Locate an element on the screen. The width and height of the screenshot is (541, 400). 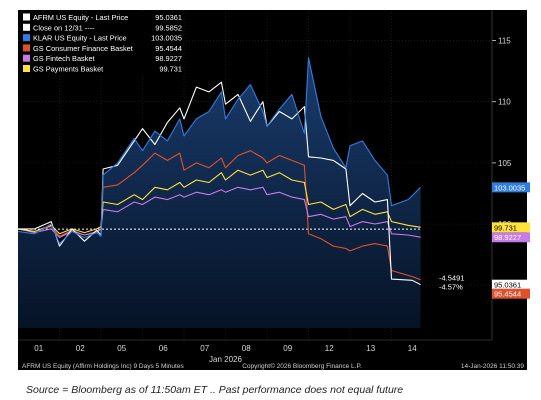
legend-label: GS Fintech Basket is located at coordinates (64, 58).